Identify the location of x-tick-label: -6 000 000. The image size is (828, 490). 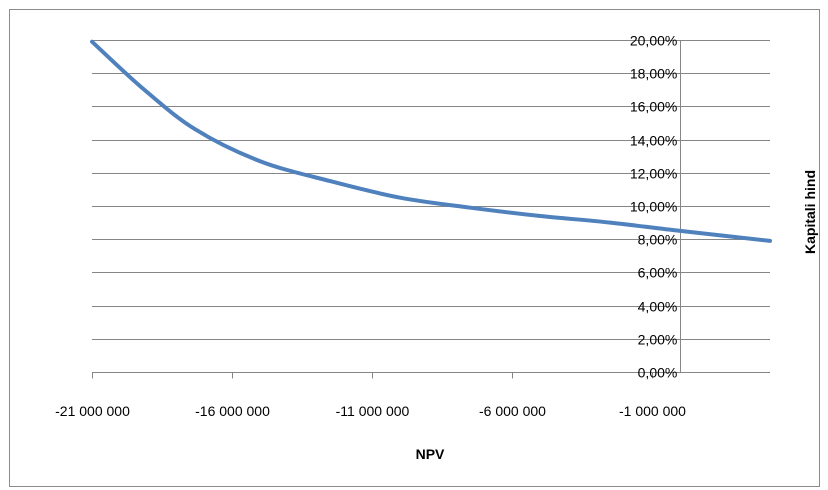
(512, 411).